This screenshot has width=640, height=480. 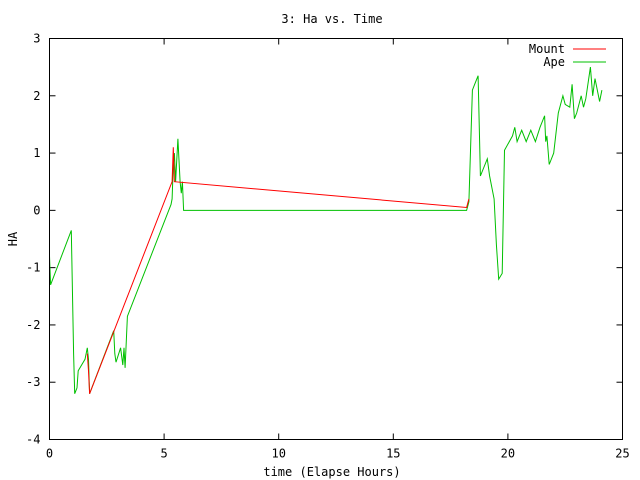 I want to click on y-tick-label: -2, so click(x=33, y=325).